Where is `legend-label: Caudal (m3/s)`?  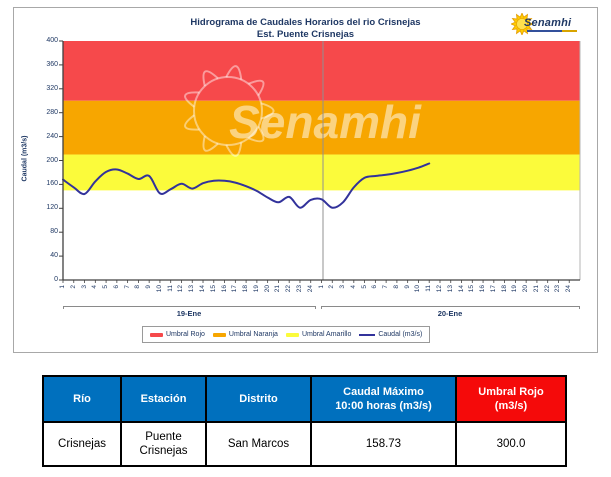 legend-label: Caudal (m3/s) is located at coordinates (400, 334).